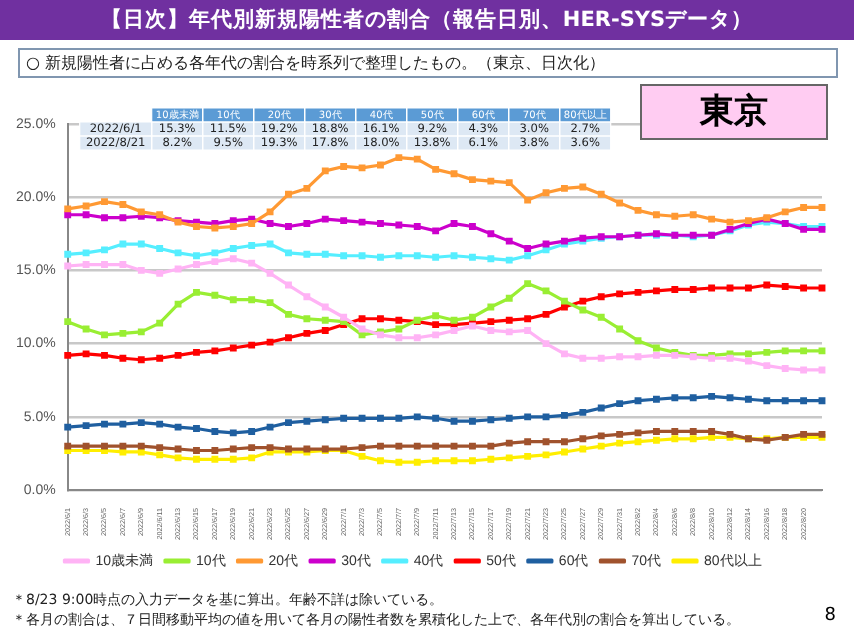 Image resolution: width=854 pixels, height=640 pixels. Describe the element at coordinates (734, 112) in the screenshot. I see `place-label: 東京` at that location.